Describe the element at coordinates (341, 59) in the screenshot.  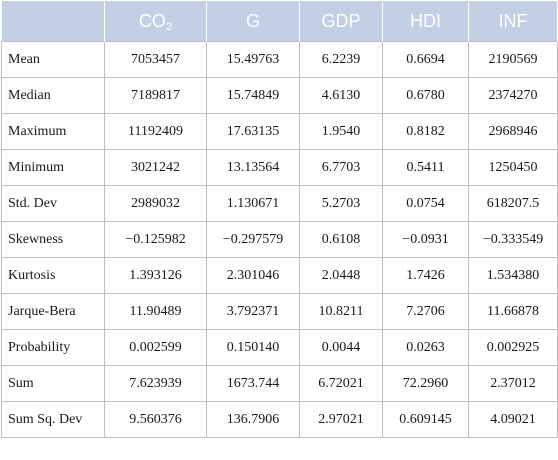
I see `table-cell: 6.2239` at that location.